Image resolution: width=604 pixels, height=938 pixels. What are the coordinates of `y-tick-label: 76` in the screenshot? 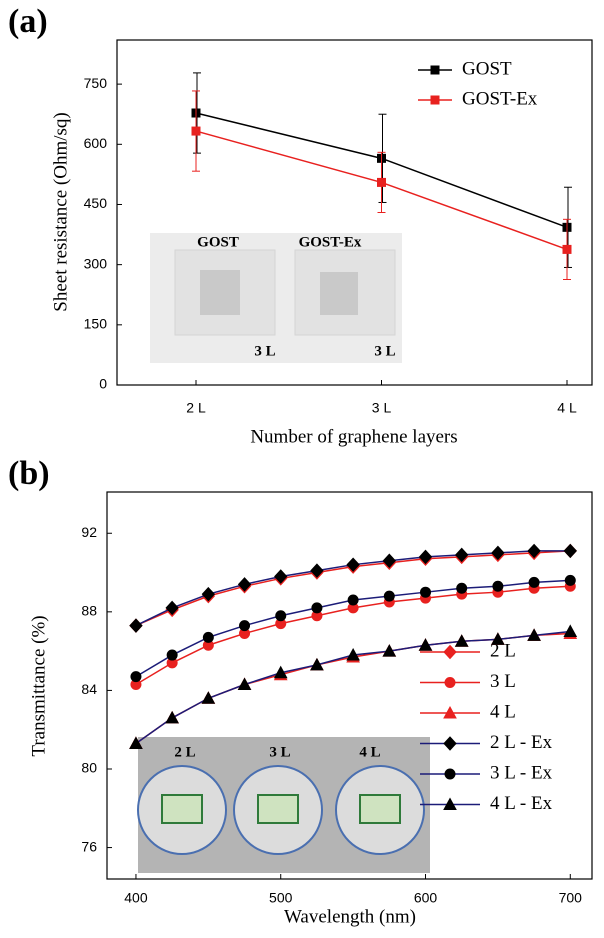 It's located at (89, 846).